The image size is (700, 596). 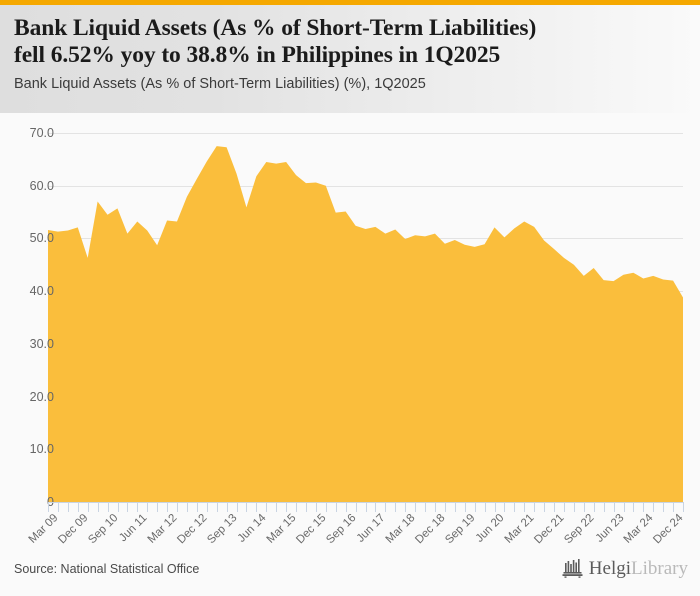 What do you see at coordinates (41, 396) in the screenshot?
I see `y-axis-tick-label: 20.0` at bounding box center [41, 396].